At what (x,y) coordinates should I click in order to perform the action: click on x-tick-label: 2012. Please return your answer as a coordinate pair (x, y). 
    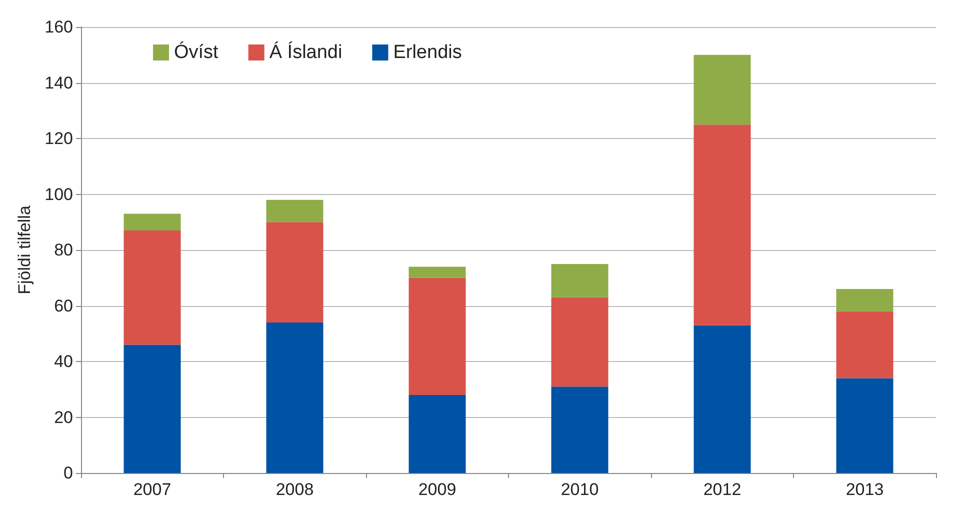
    Looking at the image, I should click on (722, 489).